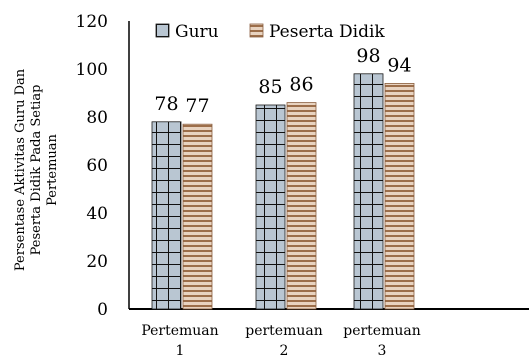  I want to click on x-tick-label: 1, so click(180, 351).